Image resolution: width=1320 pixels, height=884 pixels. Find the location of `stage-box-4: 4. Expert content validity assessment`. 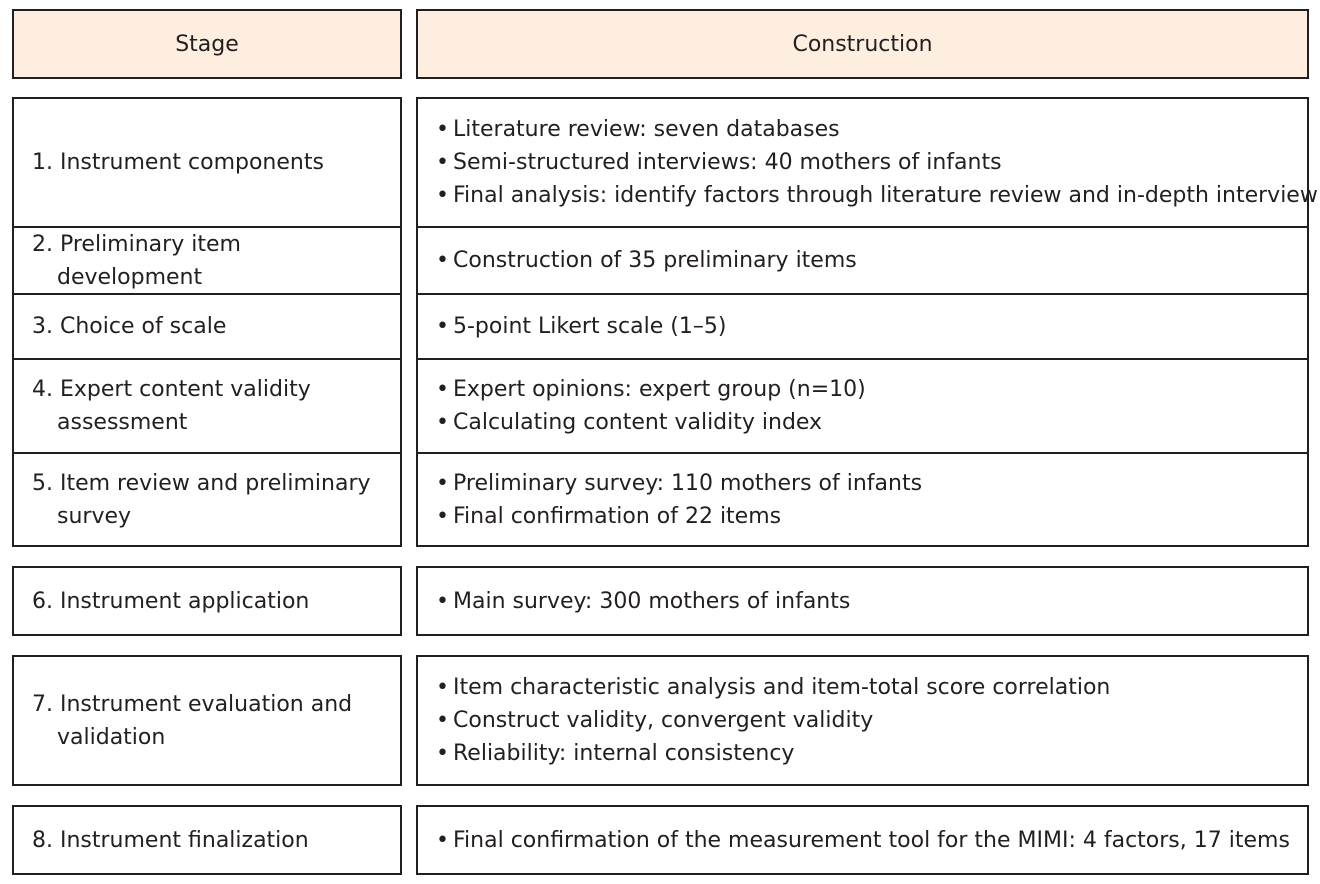

stage-box-4: 4. Expert content validity assessment is located at coordinates (207, 406).